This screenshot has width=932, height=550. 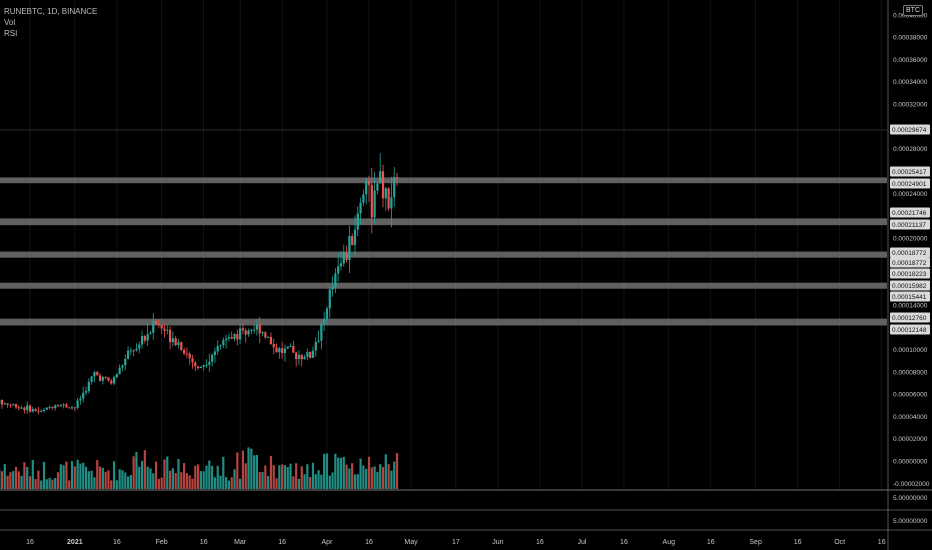 I want to click on x-tick-label: Sep, so click(x=755, y=542).